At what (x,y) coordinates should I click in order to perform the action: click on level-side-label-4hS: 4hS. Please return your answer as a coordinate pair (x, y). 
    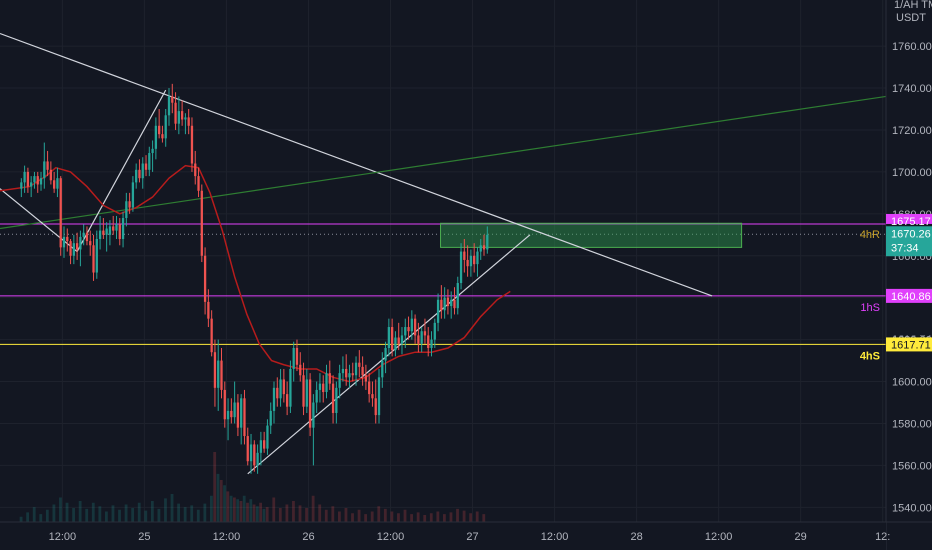
    Looking at the image, I should click on (870, 356).